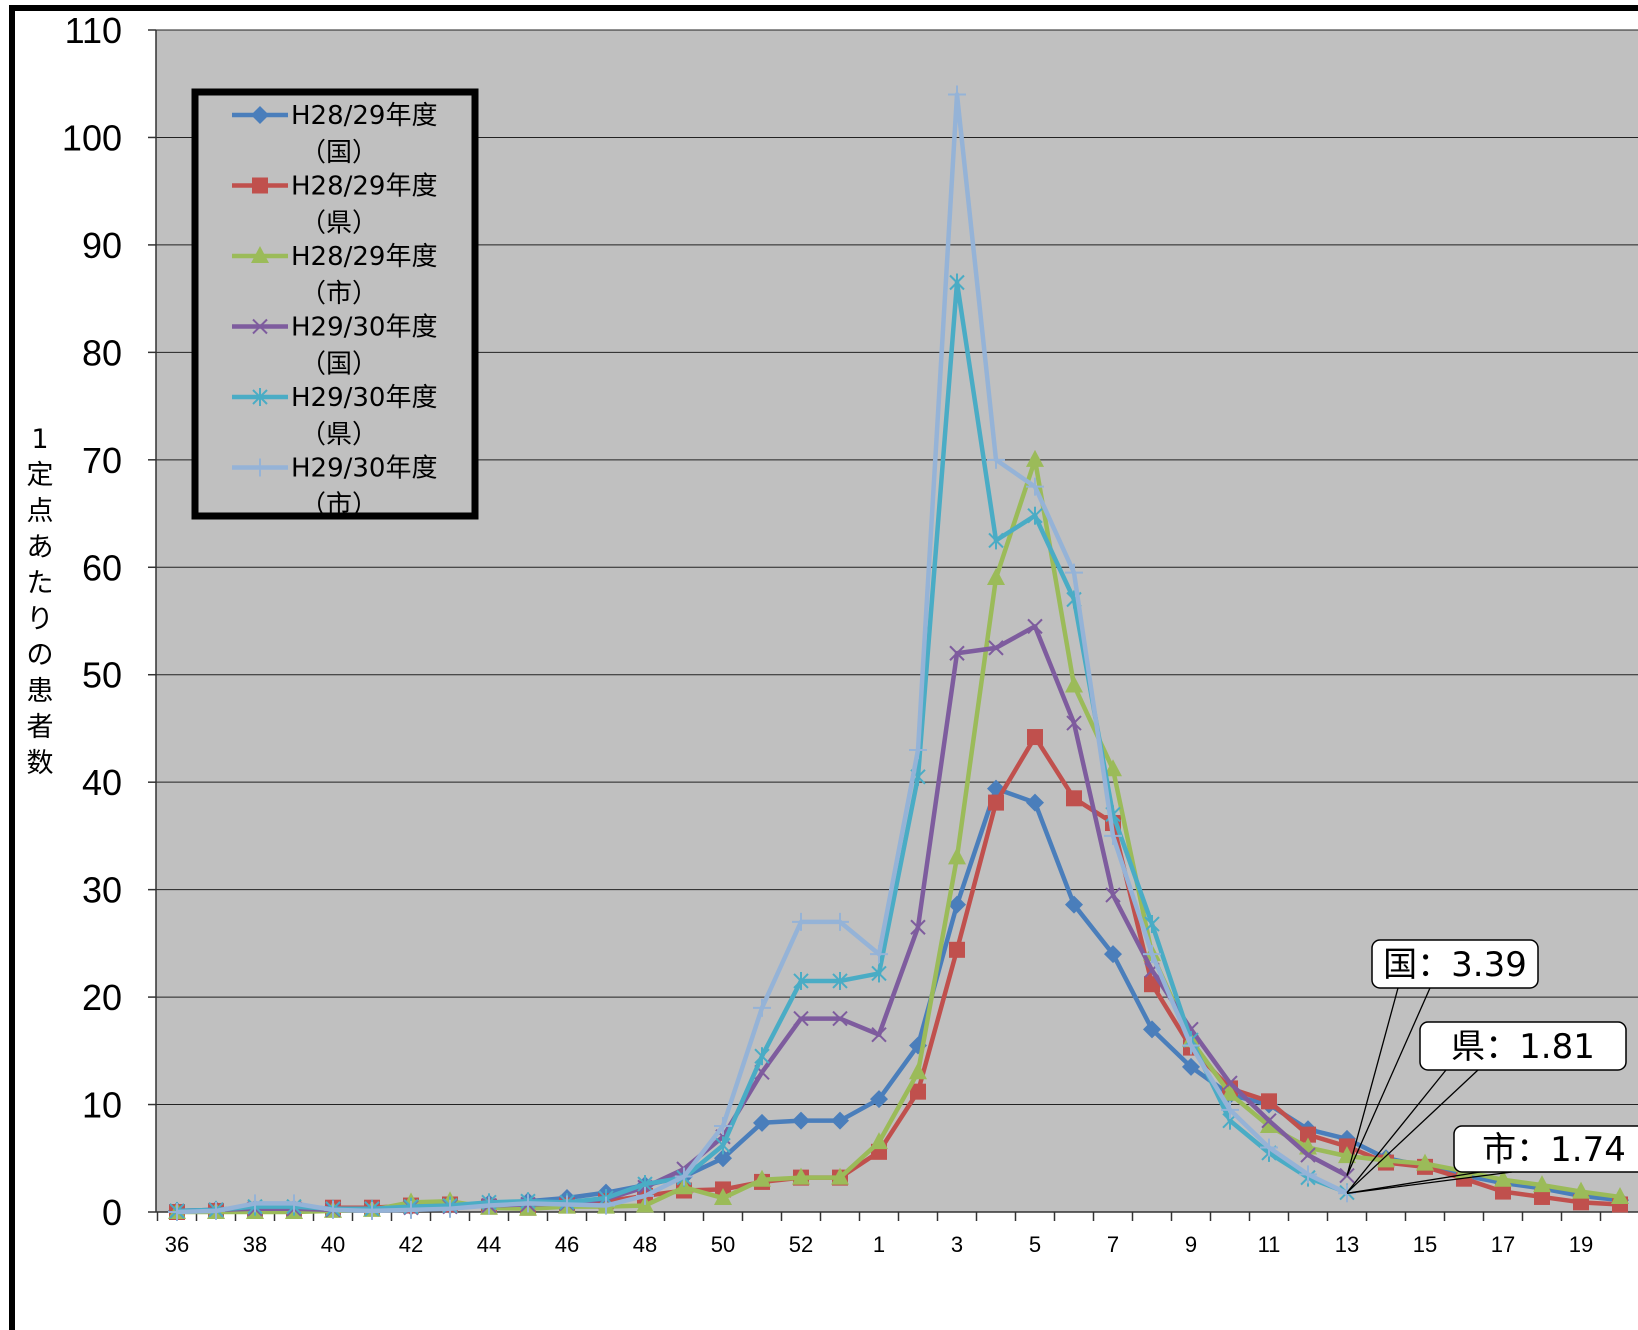 Image resolution: width=1638 pixels, height=1330 pixels. Describe the element at coordinates (40, 475) in the screenshot. I see `y-axis-label-char: 定` at that location.